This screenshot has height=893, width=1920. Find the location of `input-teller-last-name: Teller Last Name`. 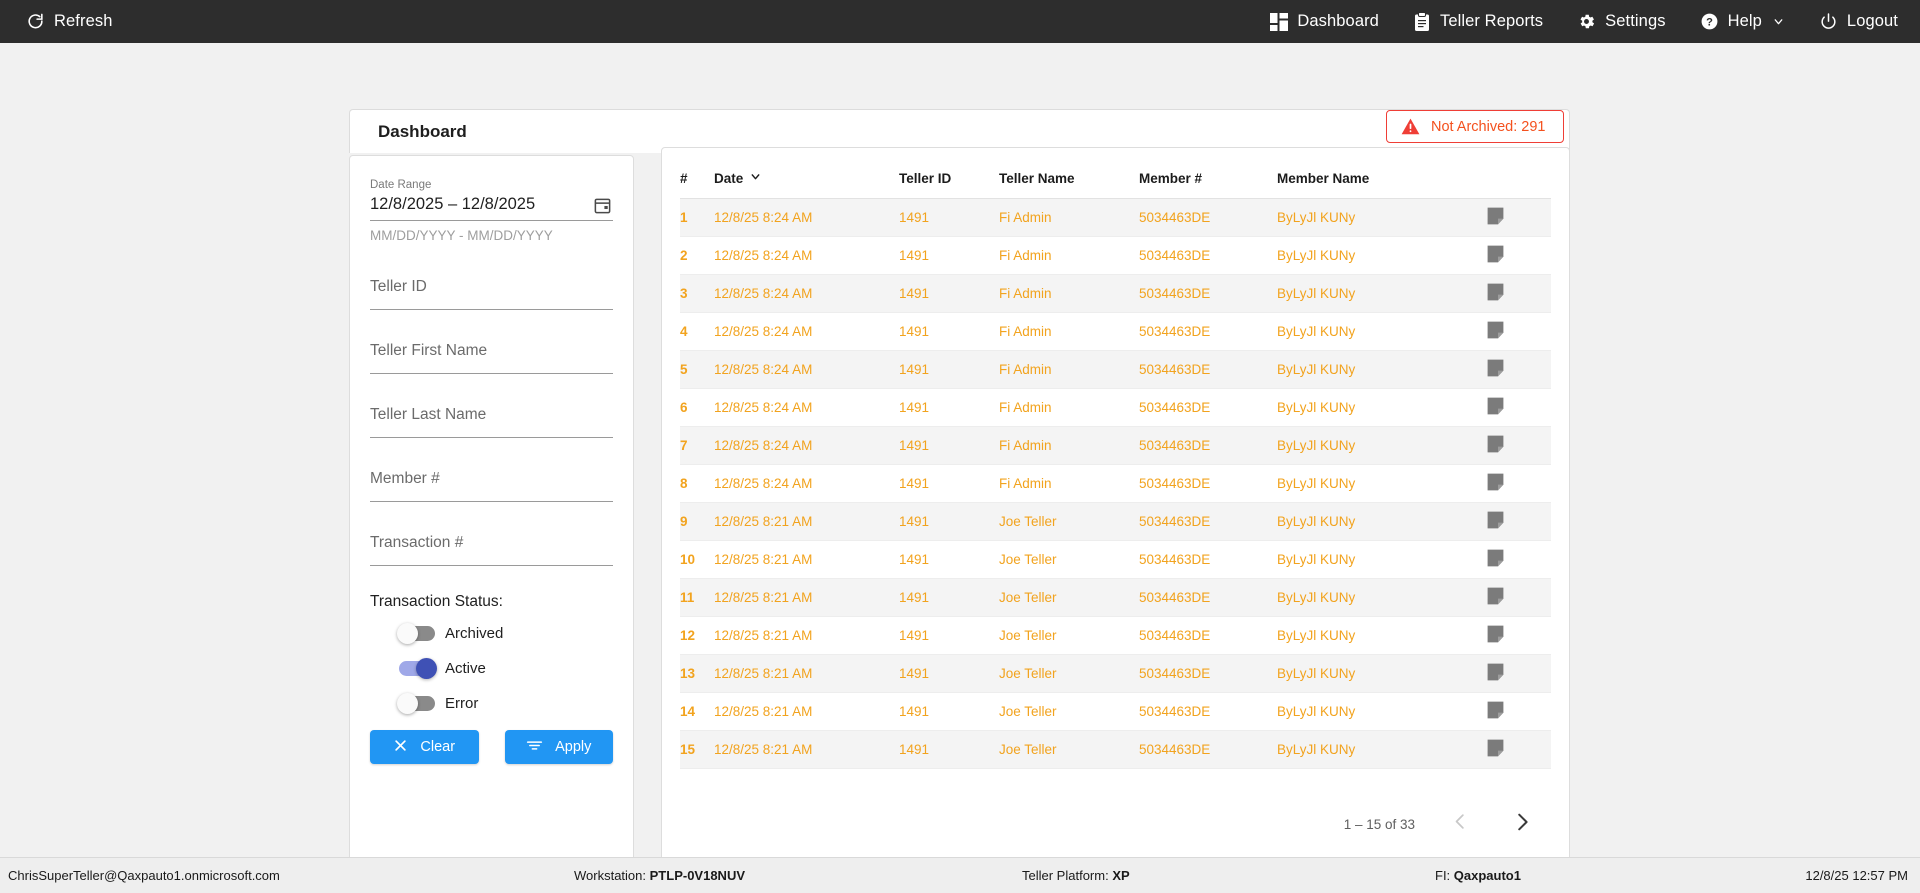

input-teller-last-name: Teller Last Name is located at coordinates (491, 419).